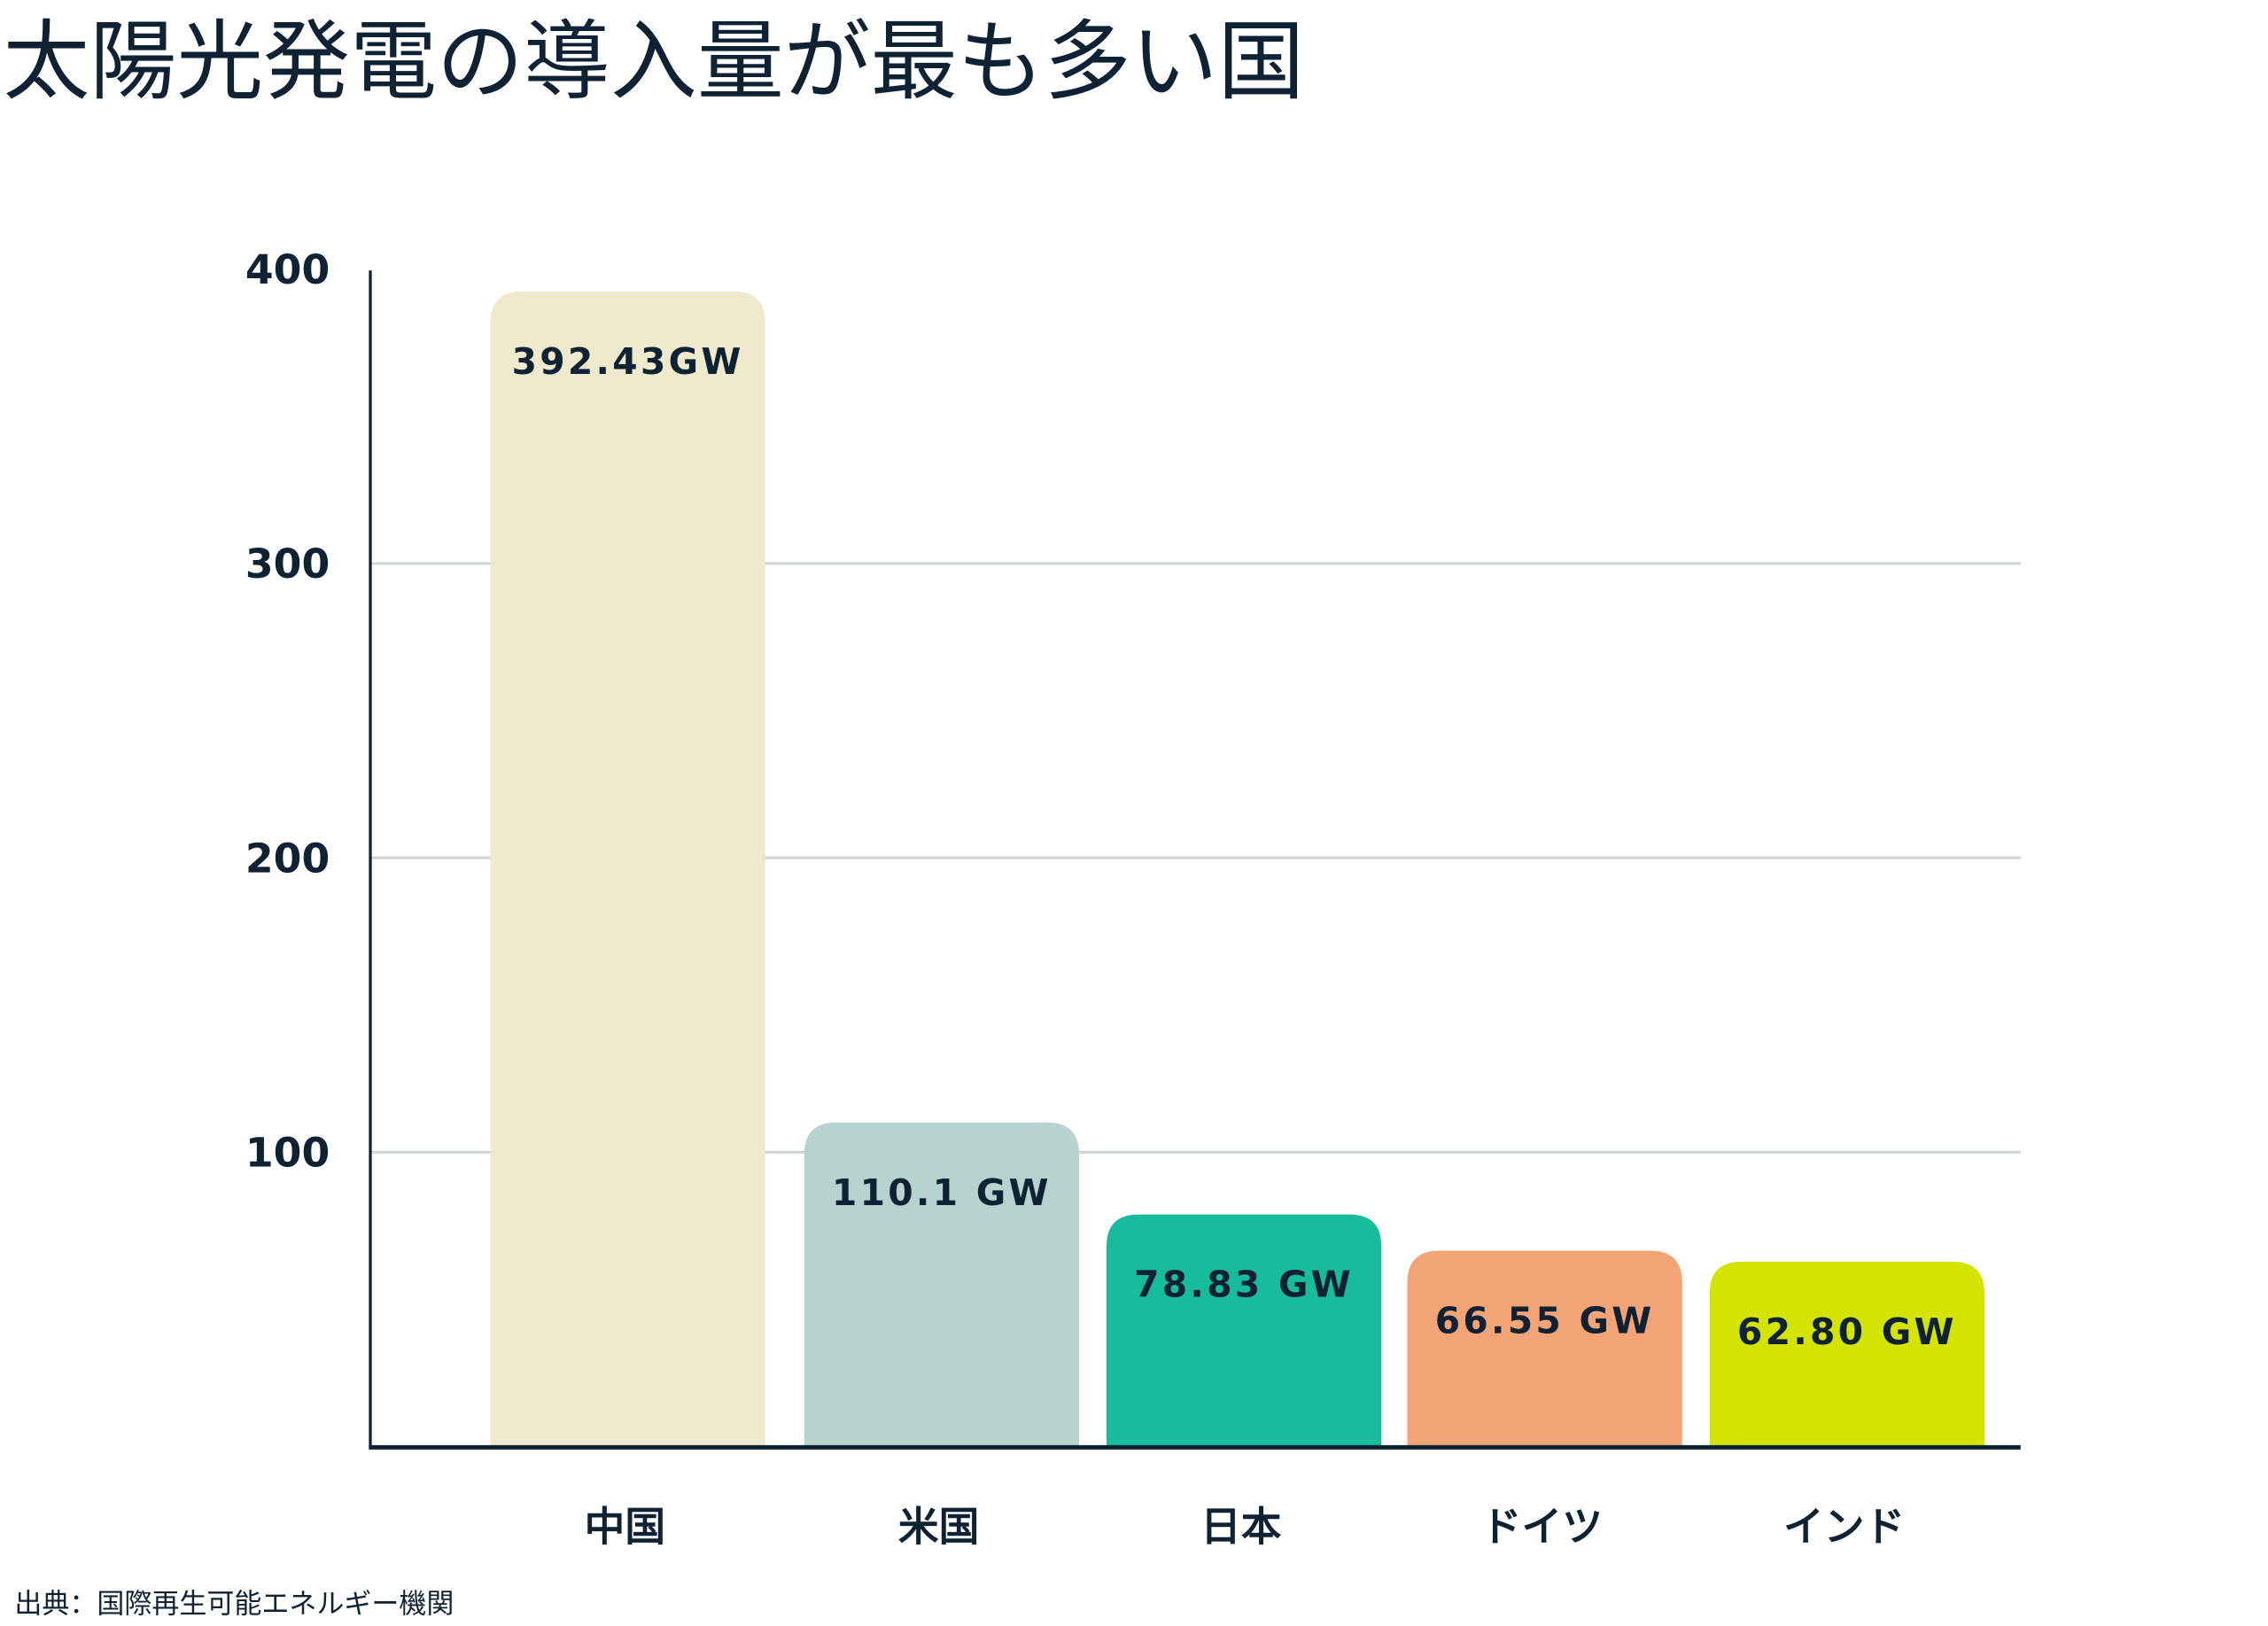 This screenshot has height=1626, width=2268. What do you see at coordinates (287, 1153) in the screenshot?
I see `y-tick-label: 100` at bounding box center [287, 1153].